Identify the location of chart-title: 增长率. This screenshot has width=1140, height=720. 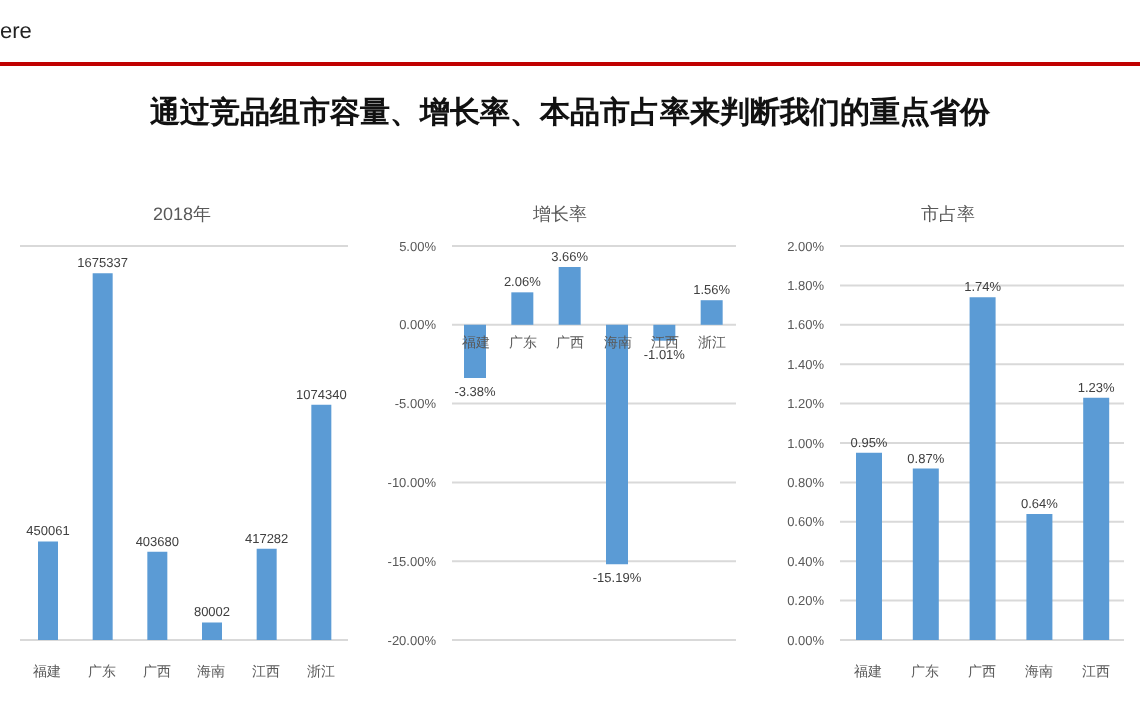
(560, 215).